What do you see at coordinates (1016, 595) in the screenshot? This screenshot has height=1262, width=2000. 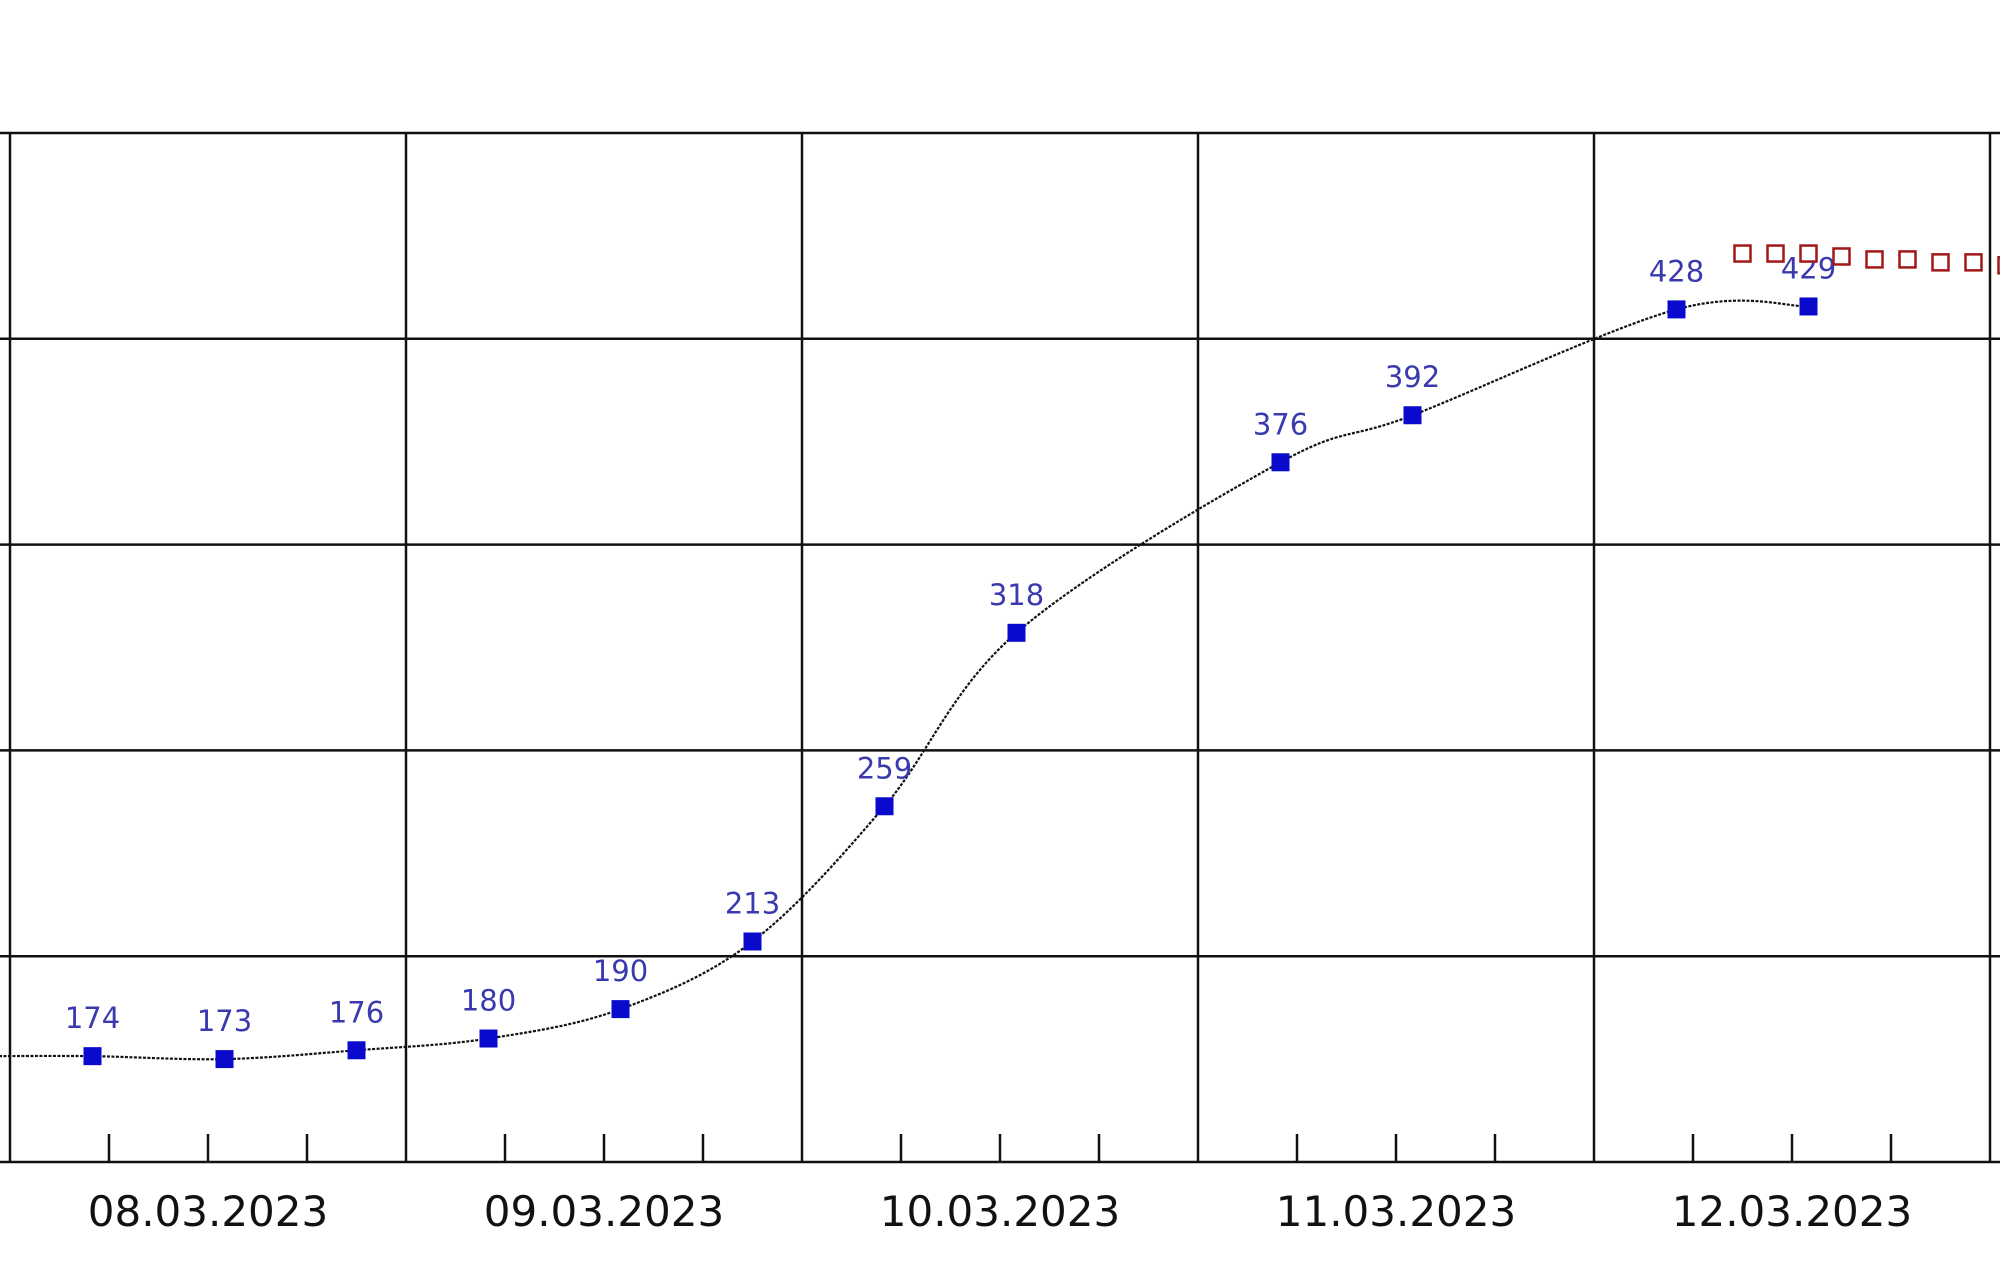 I see `data-label: 318` at bounding box center [1016, 595].